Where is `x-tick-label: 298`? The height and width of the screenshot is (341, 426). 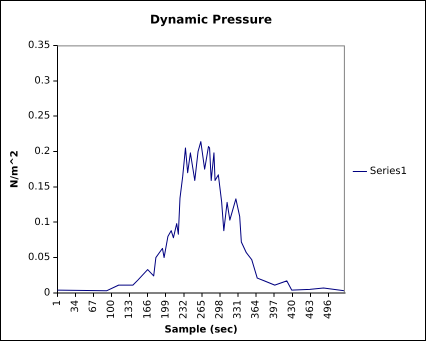 x-tick-label: 298 is located at coordinates (220, 310).